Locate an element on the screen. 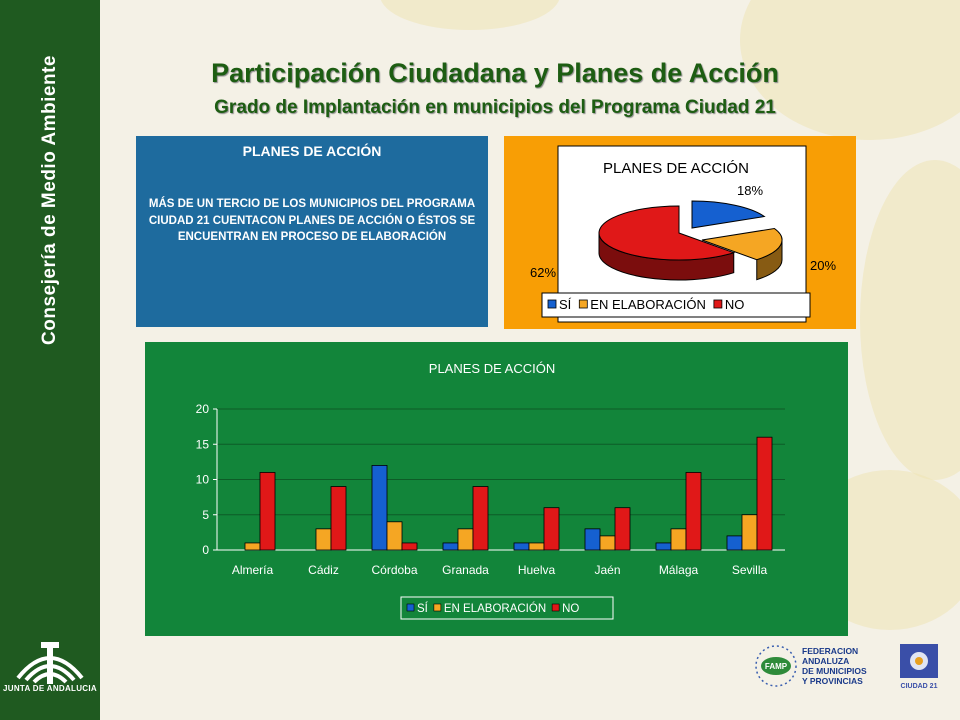 The image size is (960, 720). bar-x-tick-label: Almería is located at coordinates (253, 570).